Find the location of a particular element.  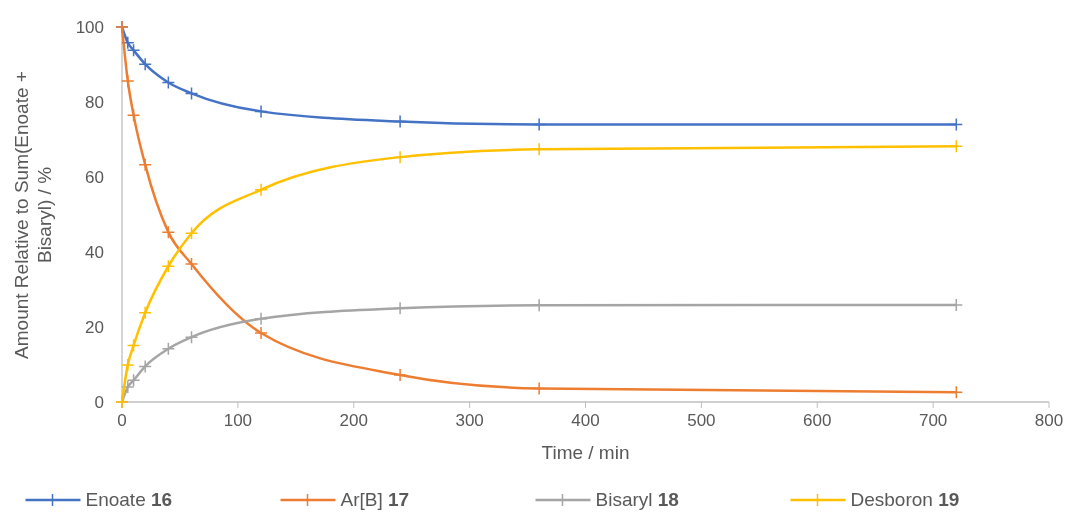

x-tick-label: 200 is located at coordinates (353, 420).